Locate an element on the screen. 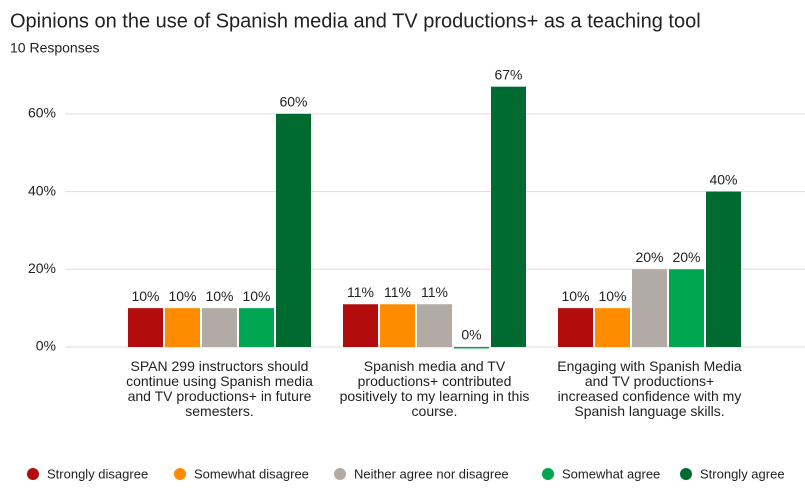  data-label: 60% is located at coordinates (293, 102).